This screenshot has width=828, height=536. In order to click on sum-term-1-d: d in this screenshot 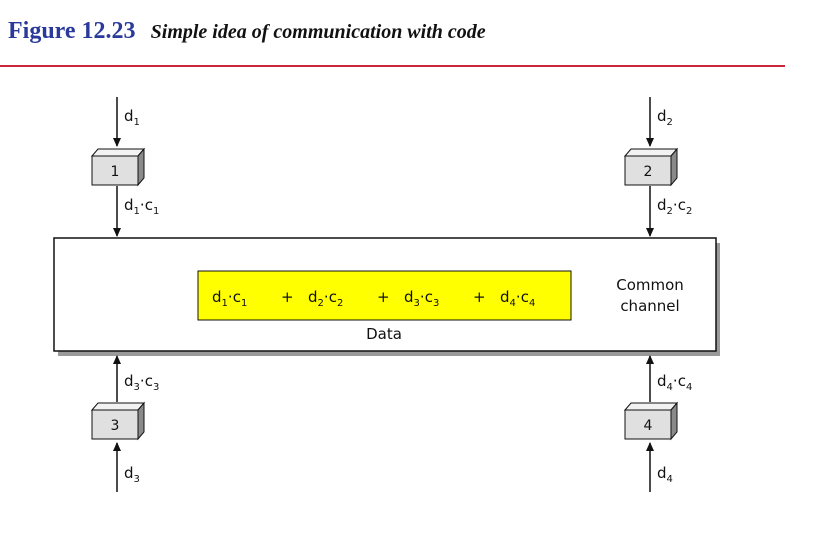, I will do `click(217, 297)`.